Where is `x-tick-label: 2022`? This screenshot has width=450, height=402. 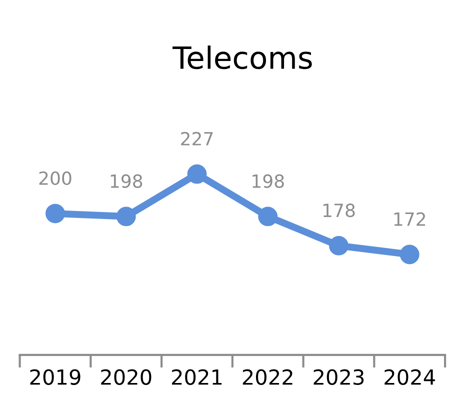 x-tick-label: 2022 is located at coordinates (267, 377).